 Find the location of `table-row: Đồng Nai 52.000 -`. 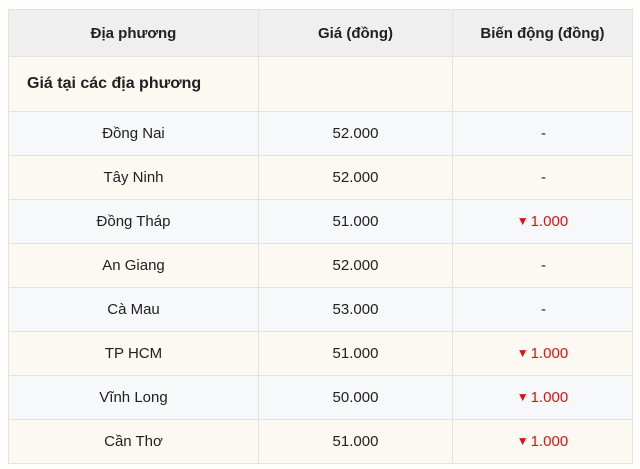

table-row: Đồng Nai 52.000 - is located at coordinates (320, 133).